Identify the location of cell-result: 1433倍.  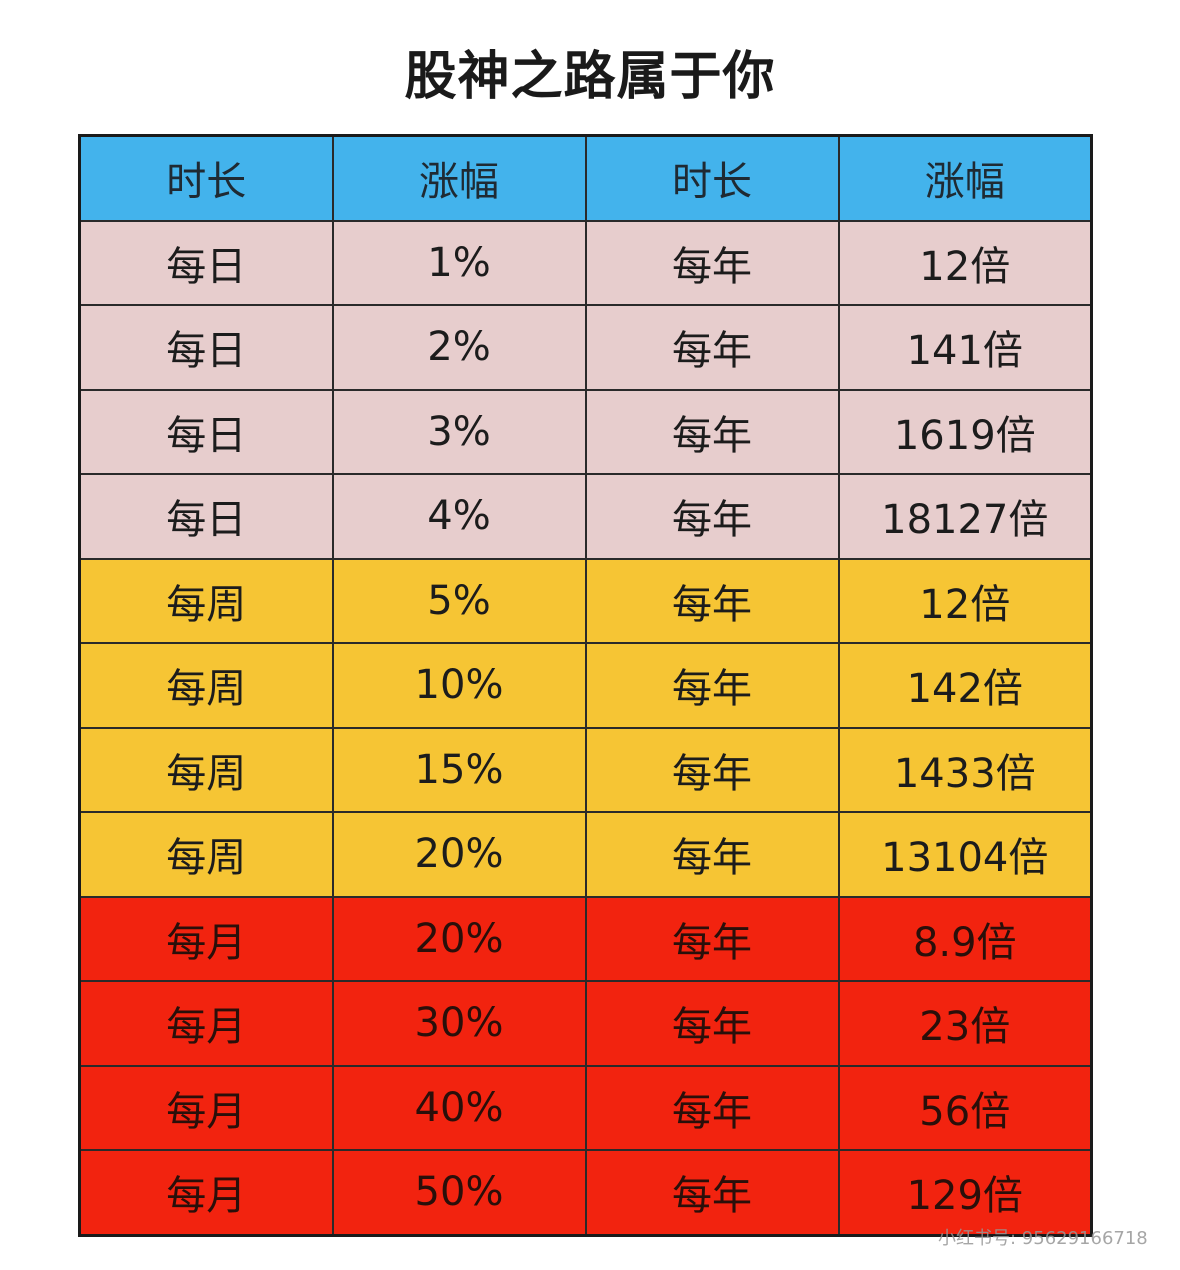
(965, 769).